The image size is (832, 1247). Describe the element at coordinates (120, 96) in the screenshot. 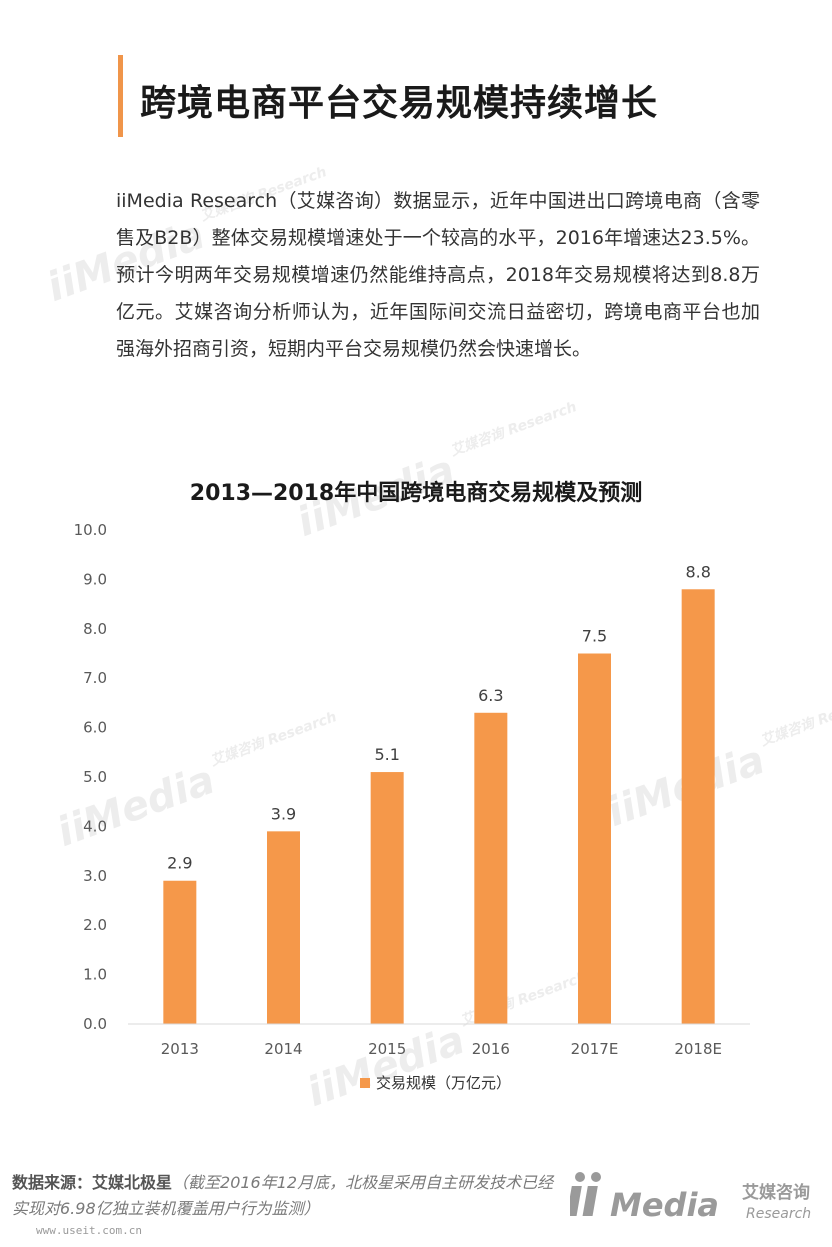

I see `title-accent-bar` at that location.